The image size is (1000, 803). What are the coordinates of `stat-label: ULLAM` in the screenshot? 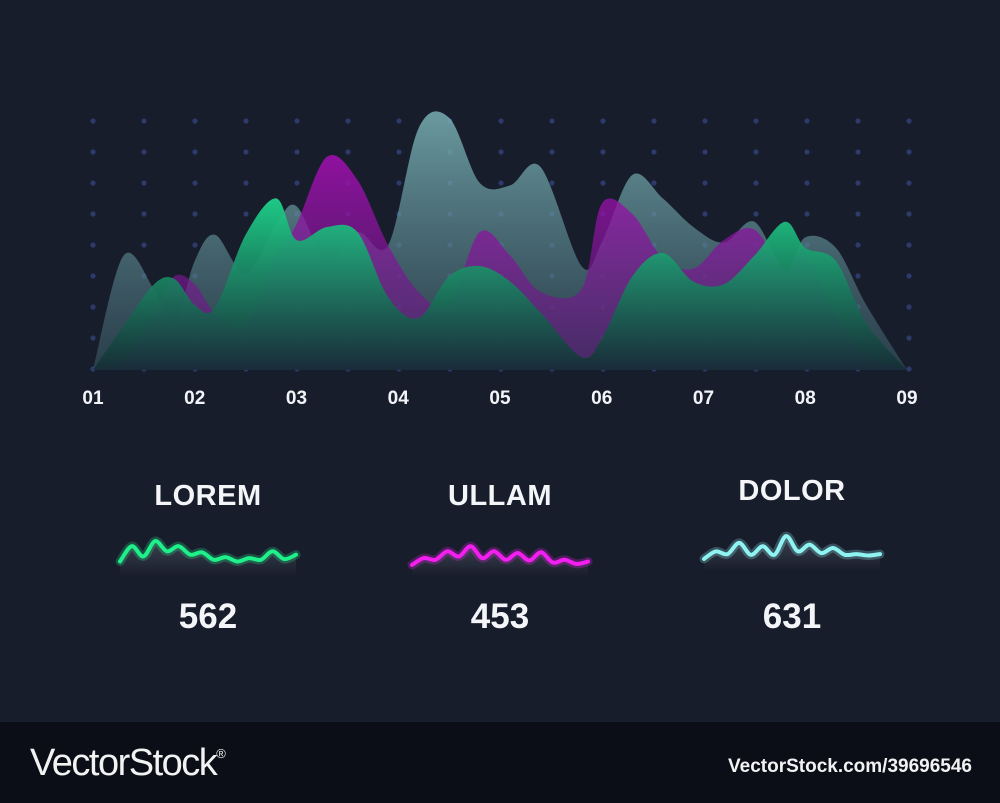 It's located at (500, 496).